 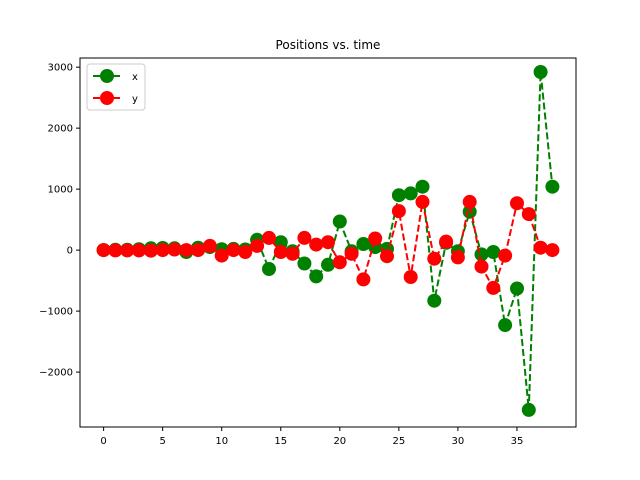 I want to click on legend-x-marker, so click(x=107, y=76).